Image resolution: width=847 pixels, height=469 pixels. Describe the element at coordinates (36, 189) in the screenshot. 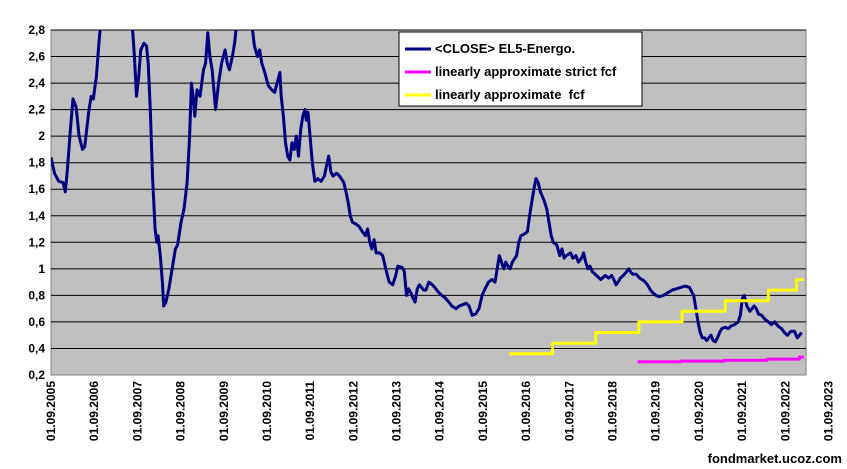

I see `y-tick-label: 1,6` at that location.